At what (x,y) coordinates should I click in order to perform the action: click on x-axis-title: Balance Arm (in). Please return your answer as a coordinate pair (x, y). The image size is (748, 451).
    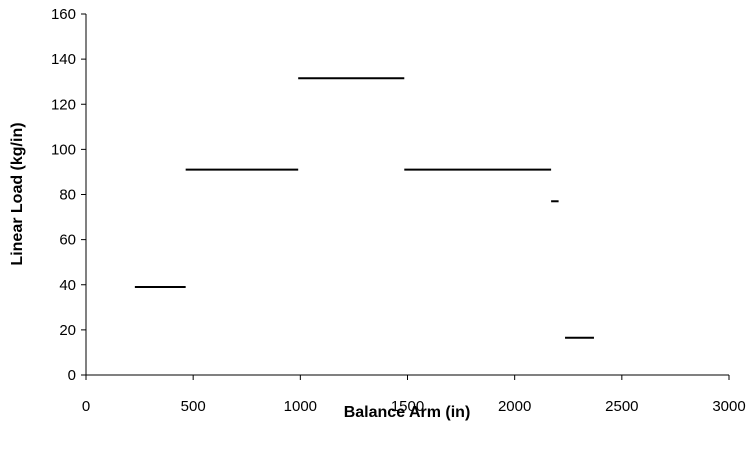
    Looking at the image, I should click on (407, 412).